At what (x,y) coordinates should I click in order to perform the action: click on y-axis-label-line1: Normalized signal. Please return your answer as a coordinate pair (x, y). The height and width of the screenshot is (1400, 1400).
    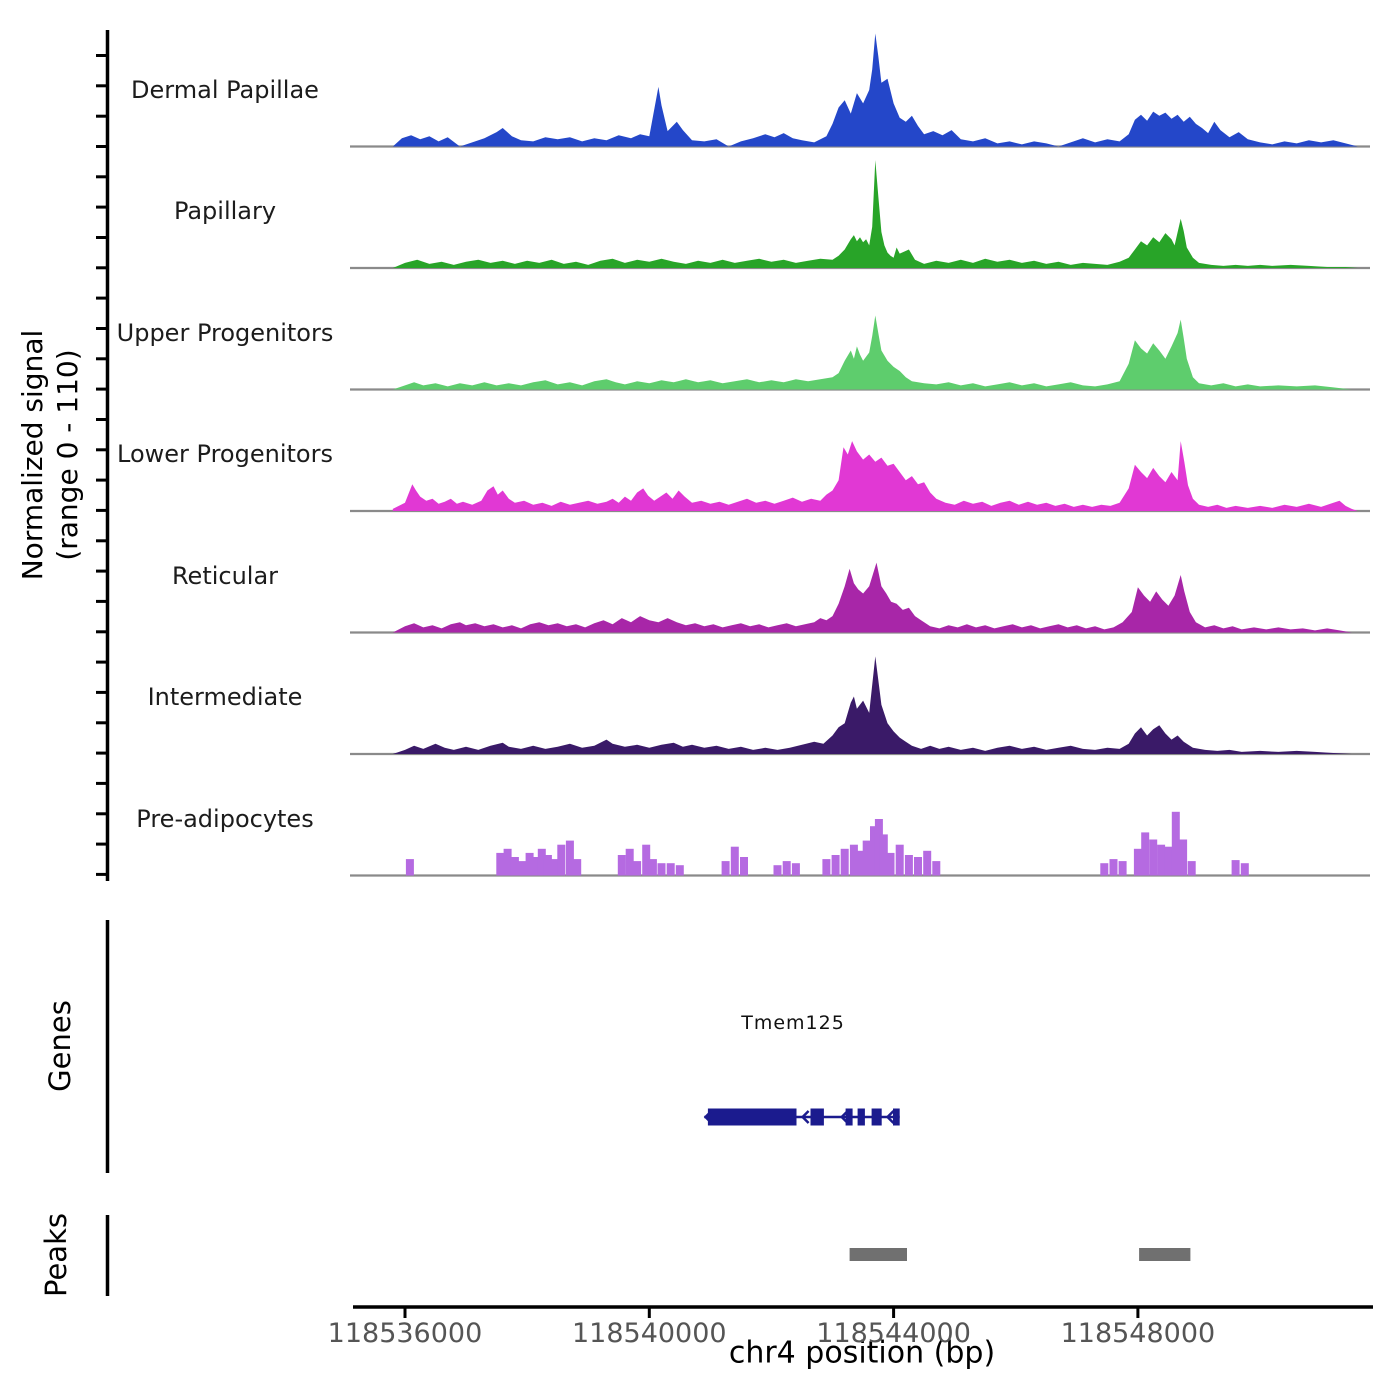
    Looking at the image, I should click on (32, 455).